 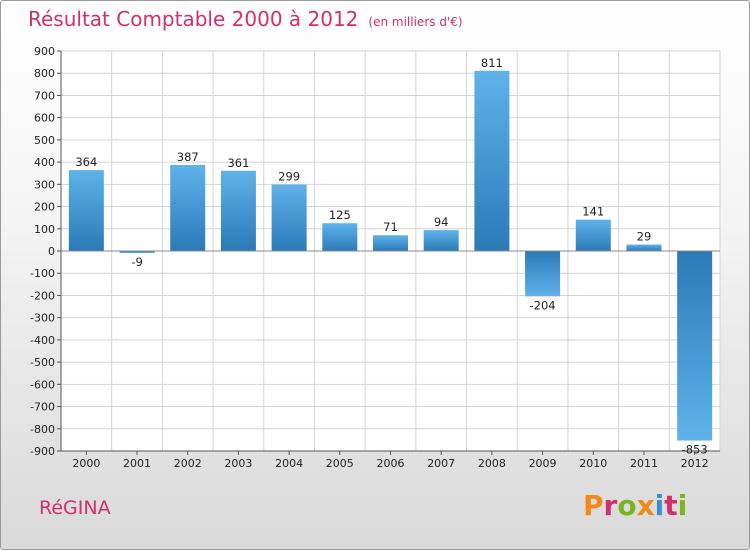 What do you see at coordinates (75, 508) in the screenshot?
I see `town-name: RéGINA` at bounding box center [75, 508].